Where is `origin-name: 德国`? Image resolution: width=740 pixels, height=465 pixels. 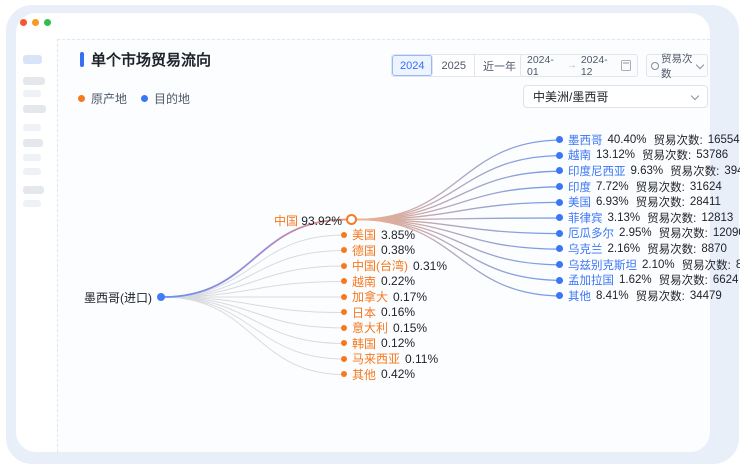 origin-name: 德国 is located at coordinates (364, 250).